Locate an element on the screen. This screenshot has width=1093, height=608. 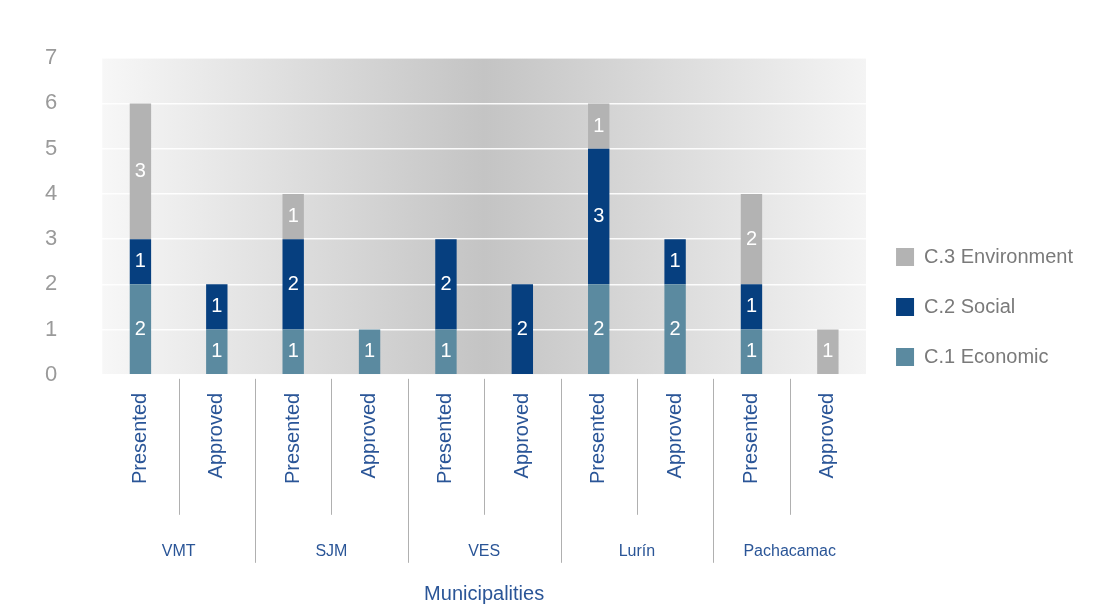
y-tick-label: 7 is located at coordinates (51, 57).